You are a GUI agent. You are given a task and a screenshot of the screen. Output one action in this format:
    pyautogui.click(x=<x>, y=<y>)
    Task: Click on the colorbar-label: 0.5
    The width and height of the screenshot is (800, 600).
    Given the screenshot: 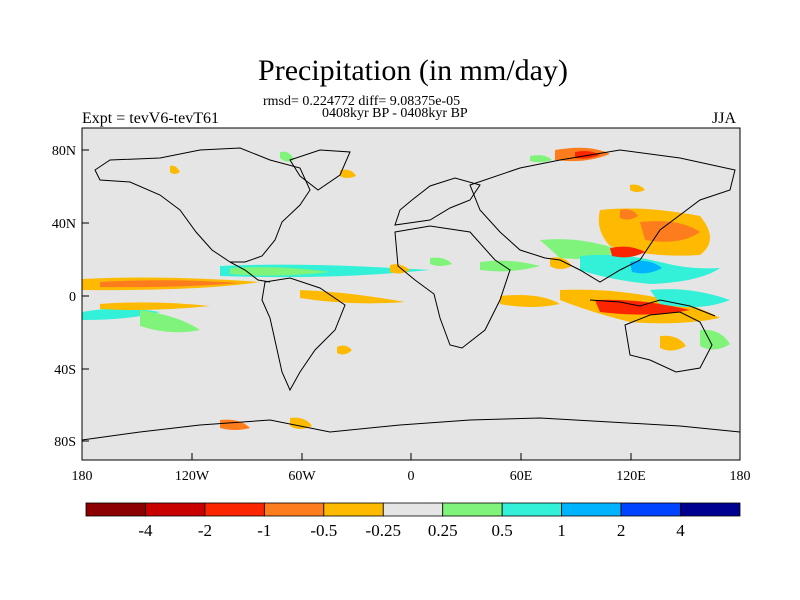 What is the action you would take?
    pyautogui.click(x=502, y=530)
    